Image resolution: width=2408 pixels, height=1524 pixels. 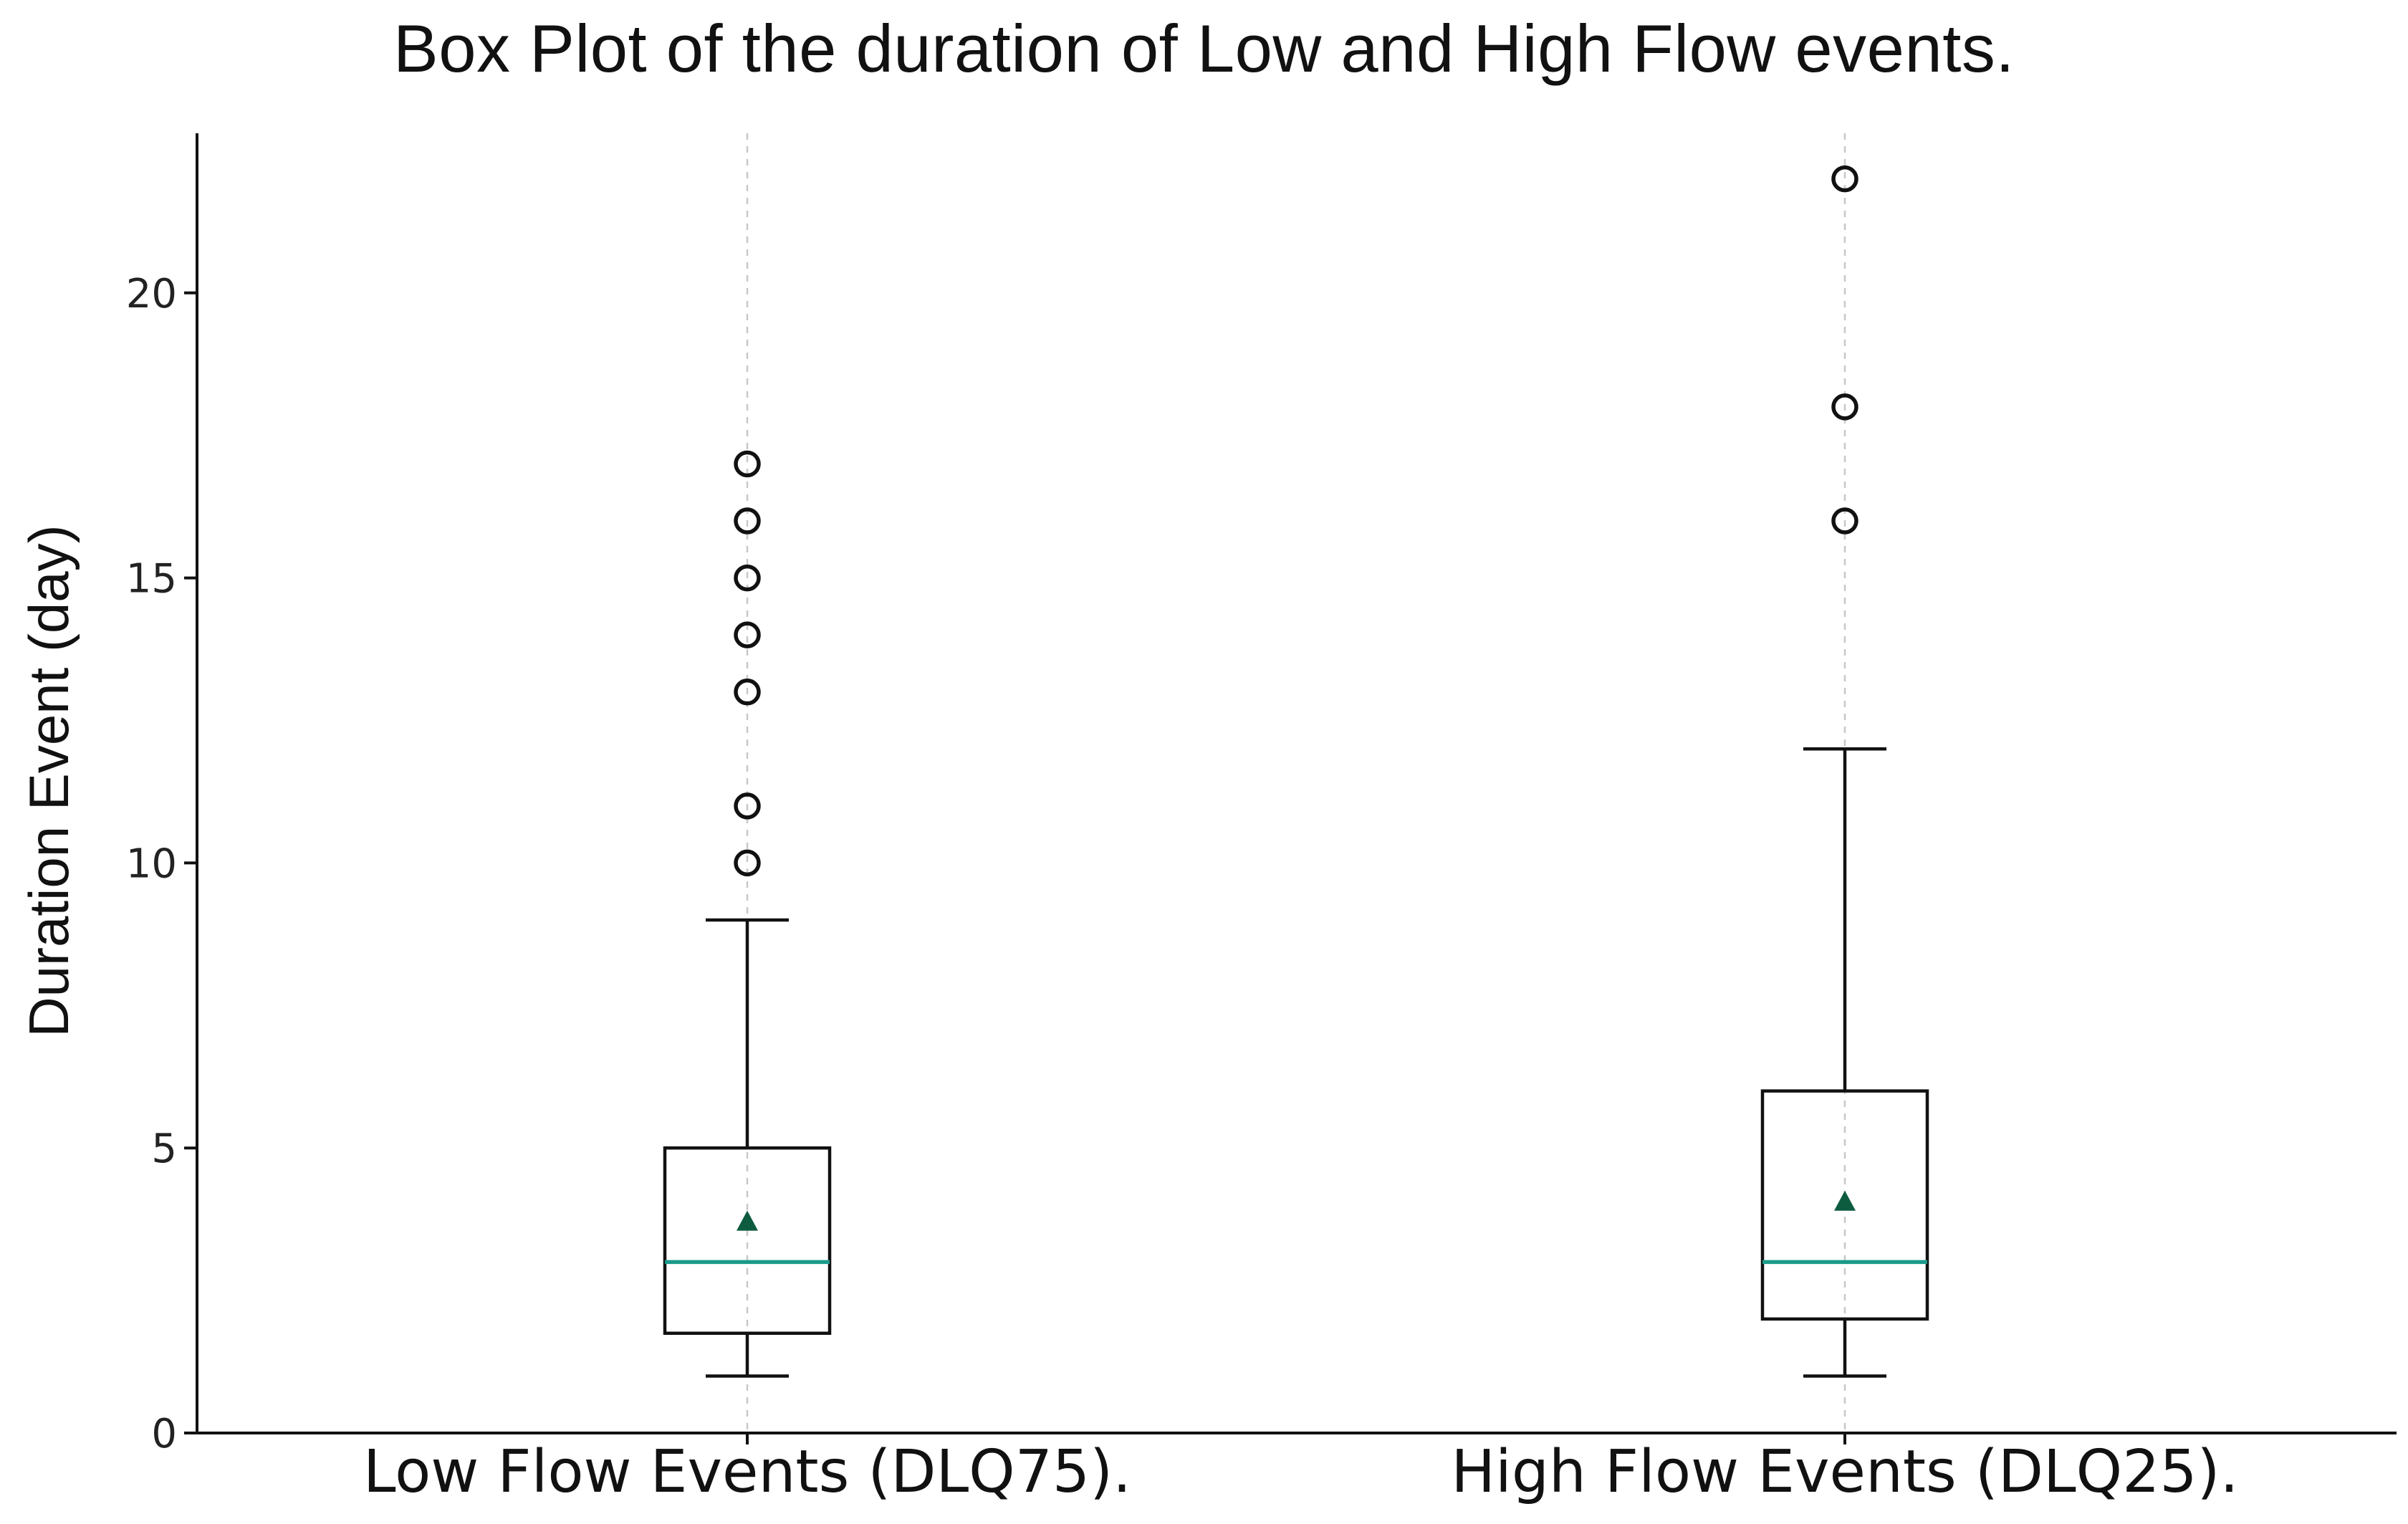 What do you see at coordinates (747, 1472) in the screenshot?
I see `category-label-1: Low Flow Events (DLQ75).` at bounding box center [747, 1472].